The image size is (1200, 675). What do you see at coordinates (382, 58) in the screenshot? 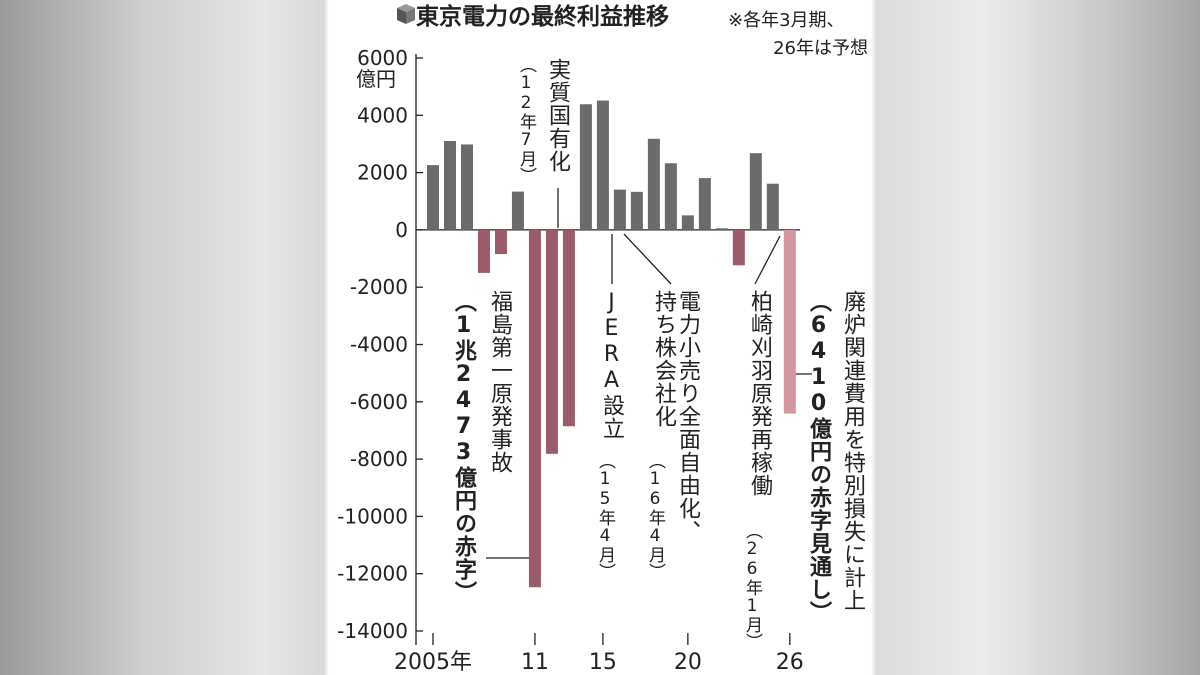
I see `y-tick-label: 6000` at bounding box center [382, 58].